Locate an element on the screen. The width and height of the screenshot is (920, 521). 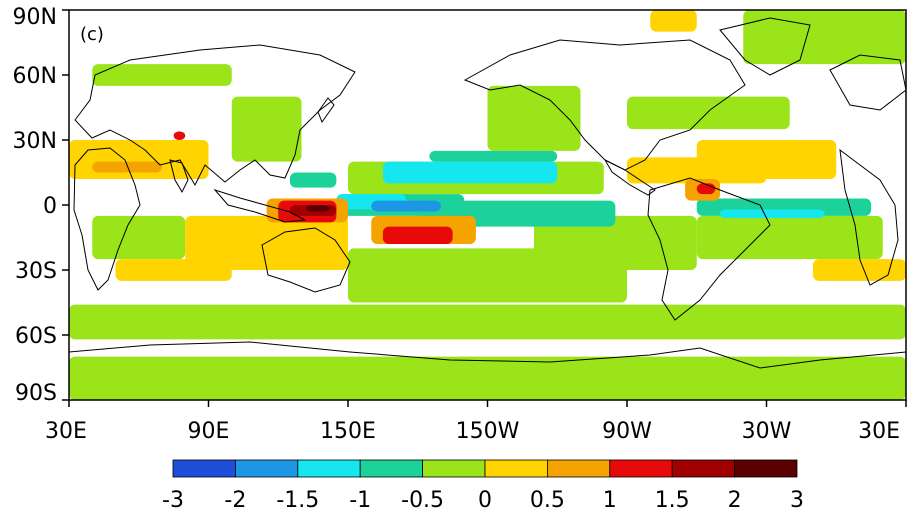
colorbar-label: -3 is located at coordinates (173, 500).